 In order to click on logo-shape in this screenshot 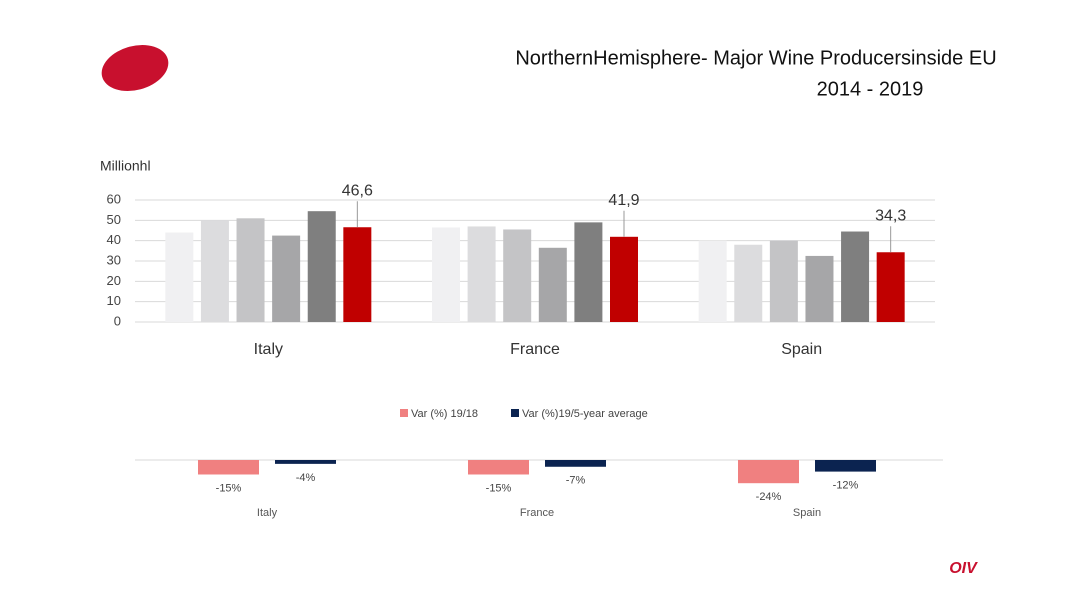, I will do `click(135, 68)`.